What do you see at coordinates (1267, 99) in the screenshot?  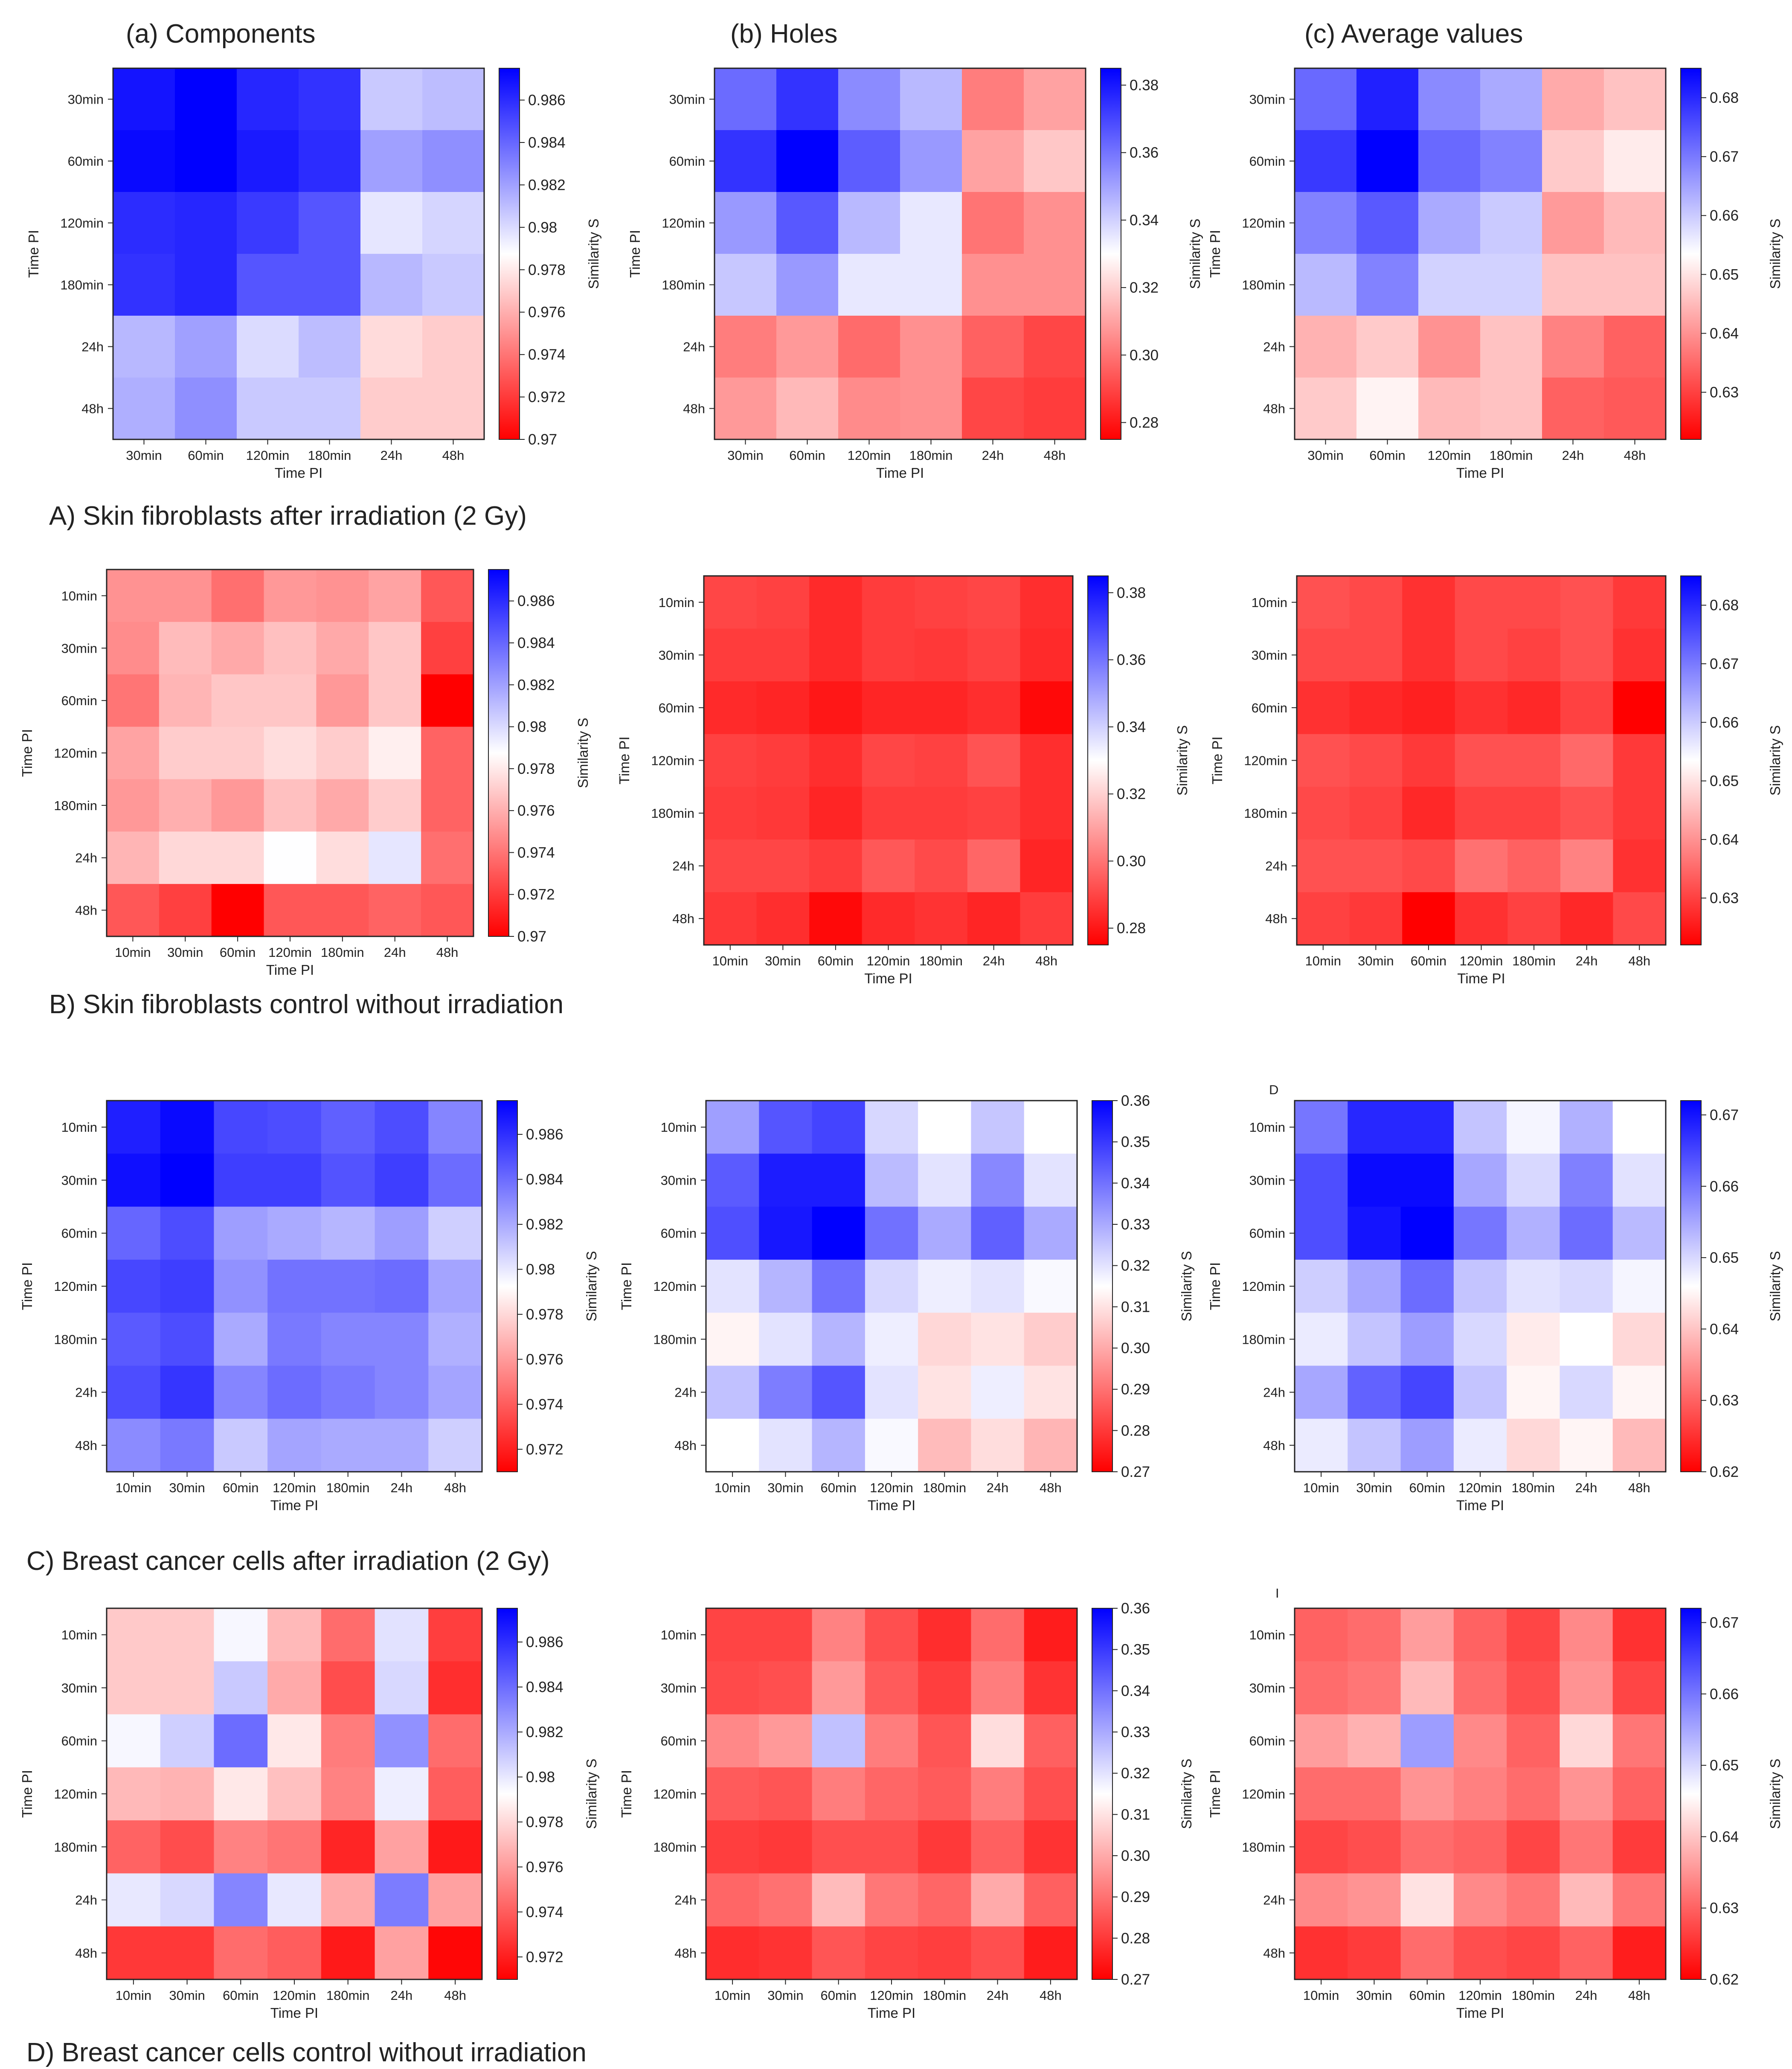 I see `y-tick-label: 30min` at bounding box center [1267, 99].